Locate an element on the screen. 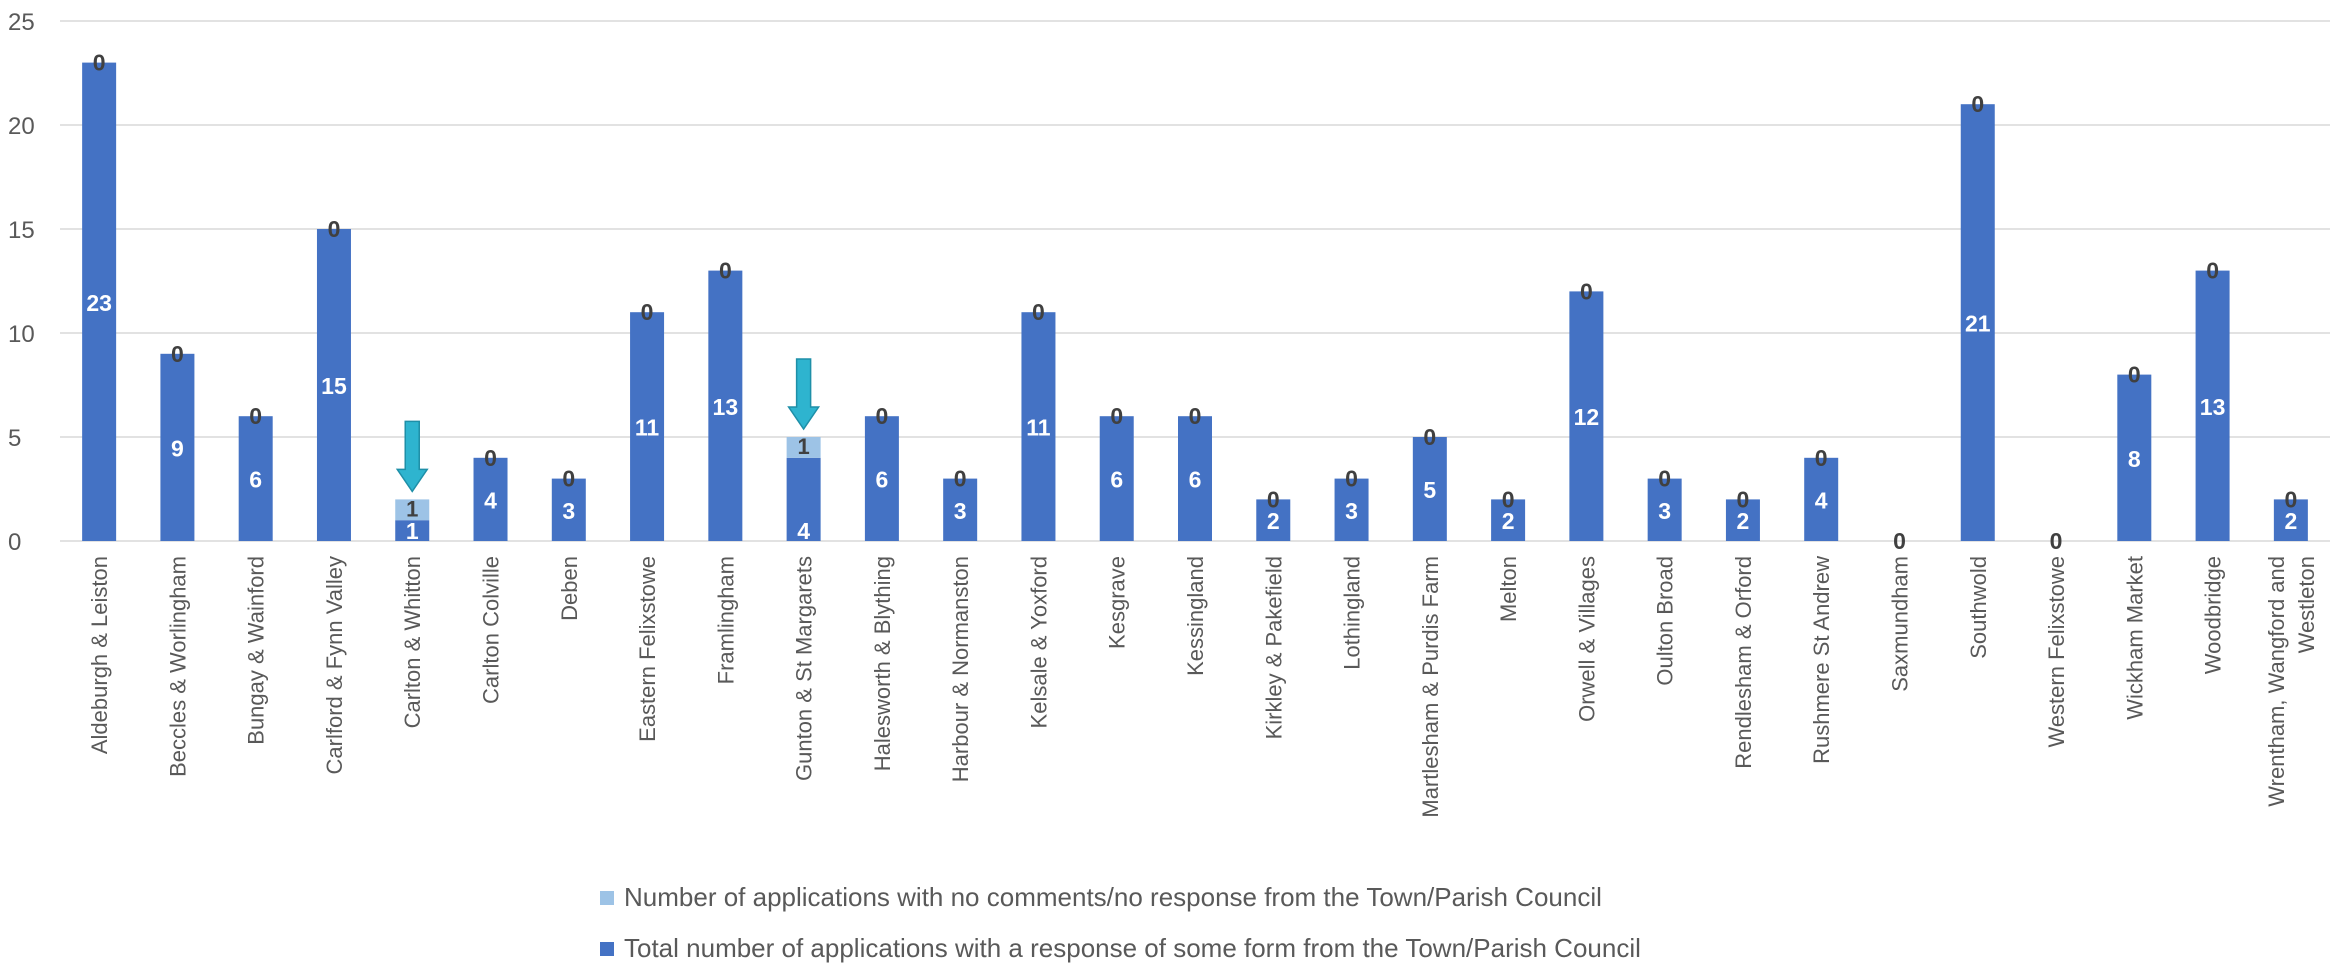 The width and height of the screenshot is (2336, 966). data-label-response-cat-6: 3 is located at coordinates (568, 511).